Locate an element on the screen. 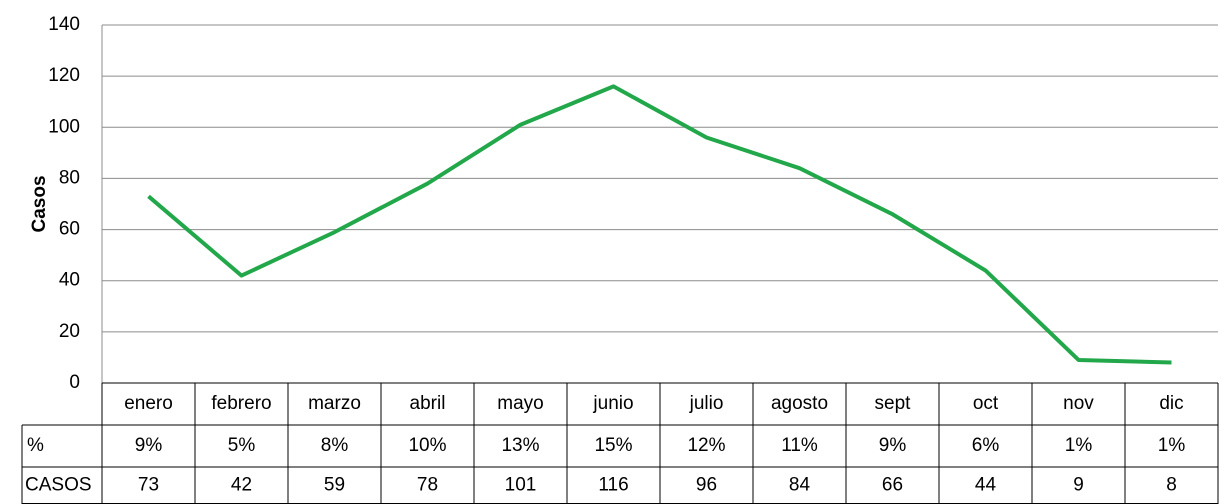  table-cell: 73 is located at coordinates (148, 485).